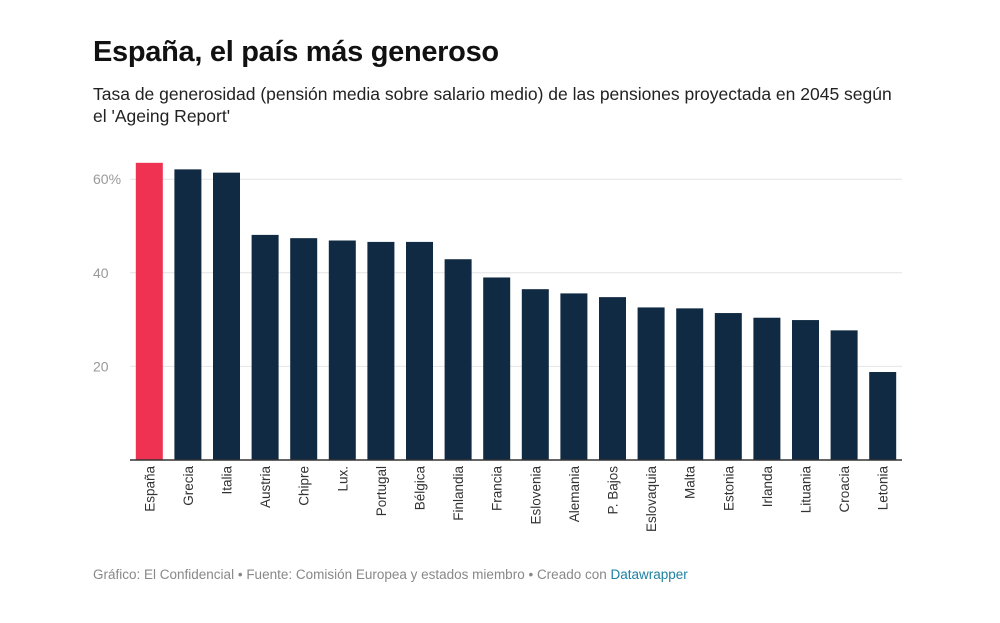 The height and width of the screenshot is (623, 1000). Describe the element at coordinates (844, 489) in the screenshot. I see `x-tick-label-18: Croacia` at that location.